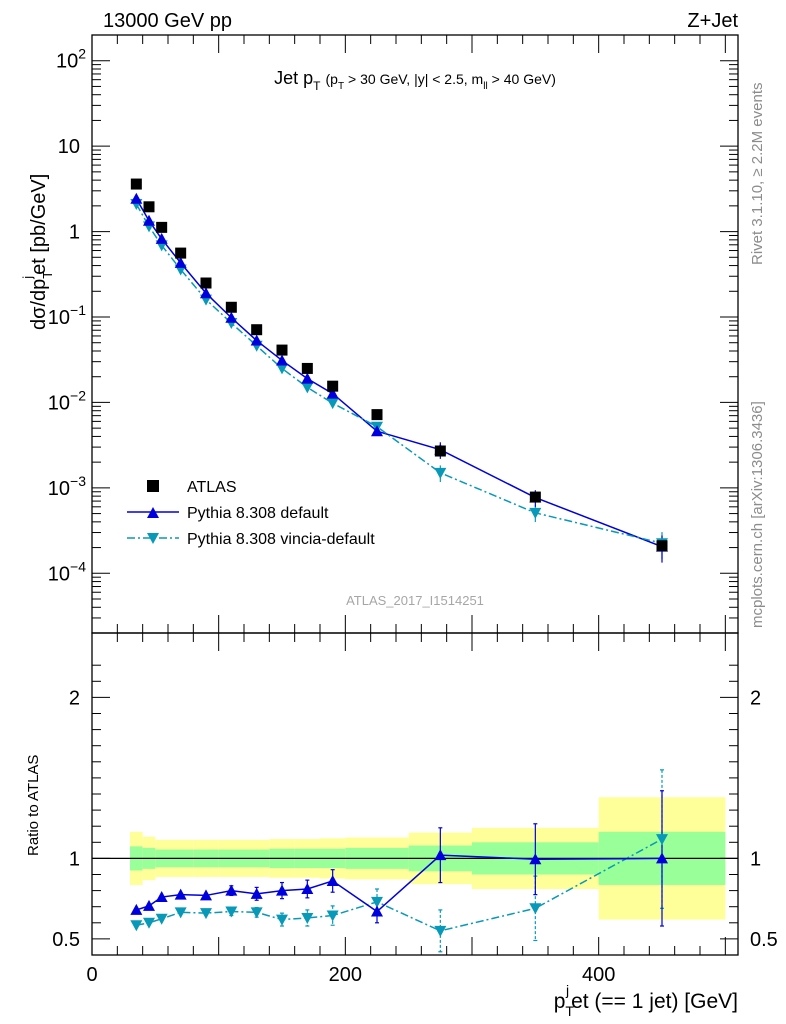 The width and height of the screenshot is (786, 1024). Describe the element at coordinates (415, 600) in the screenshot. I see `analysis-id: ATLAS_2017_I1514251` at that location.